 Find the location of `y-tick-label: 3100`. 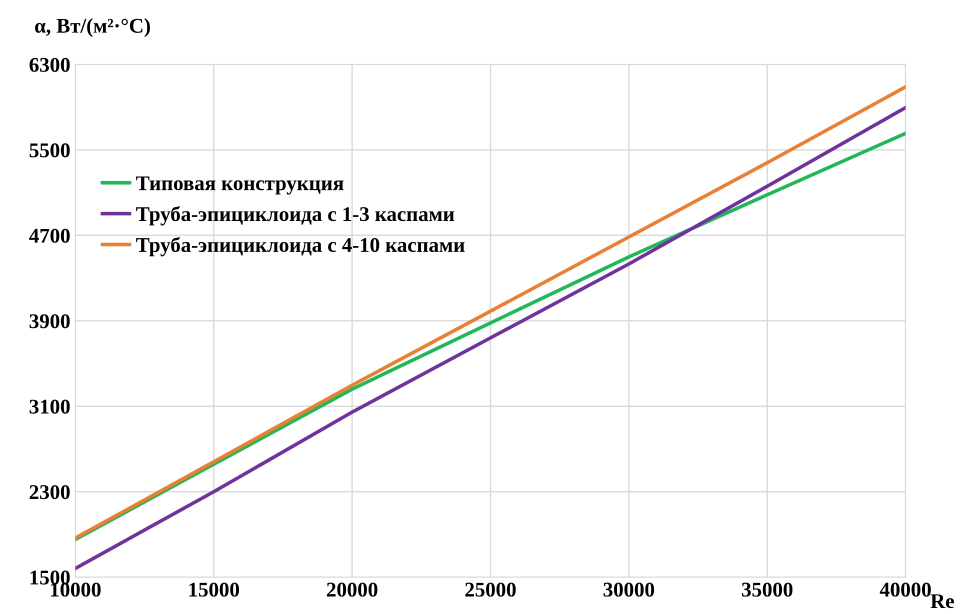

y-tick-label: 3100 is located at coordinates (50, 407).